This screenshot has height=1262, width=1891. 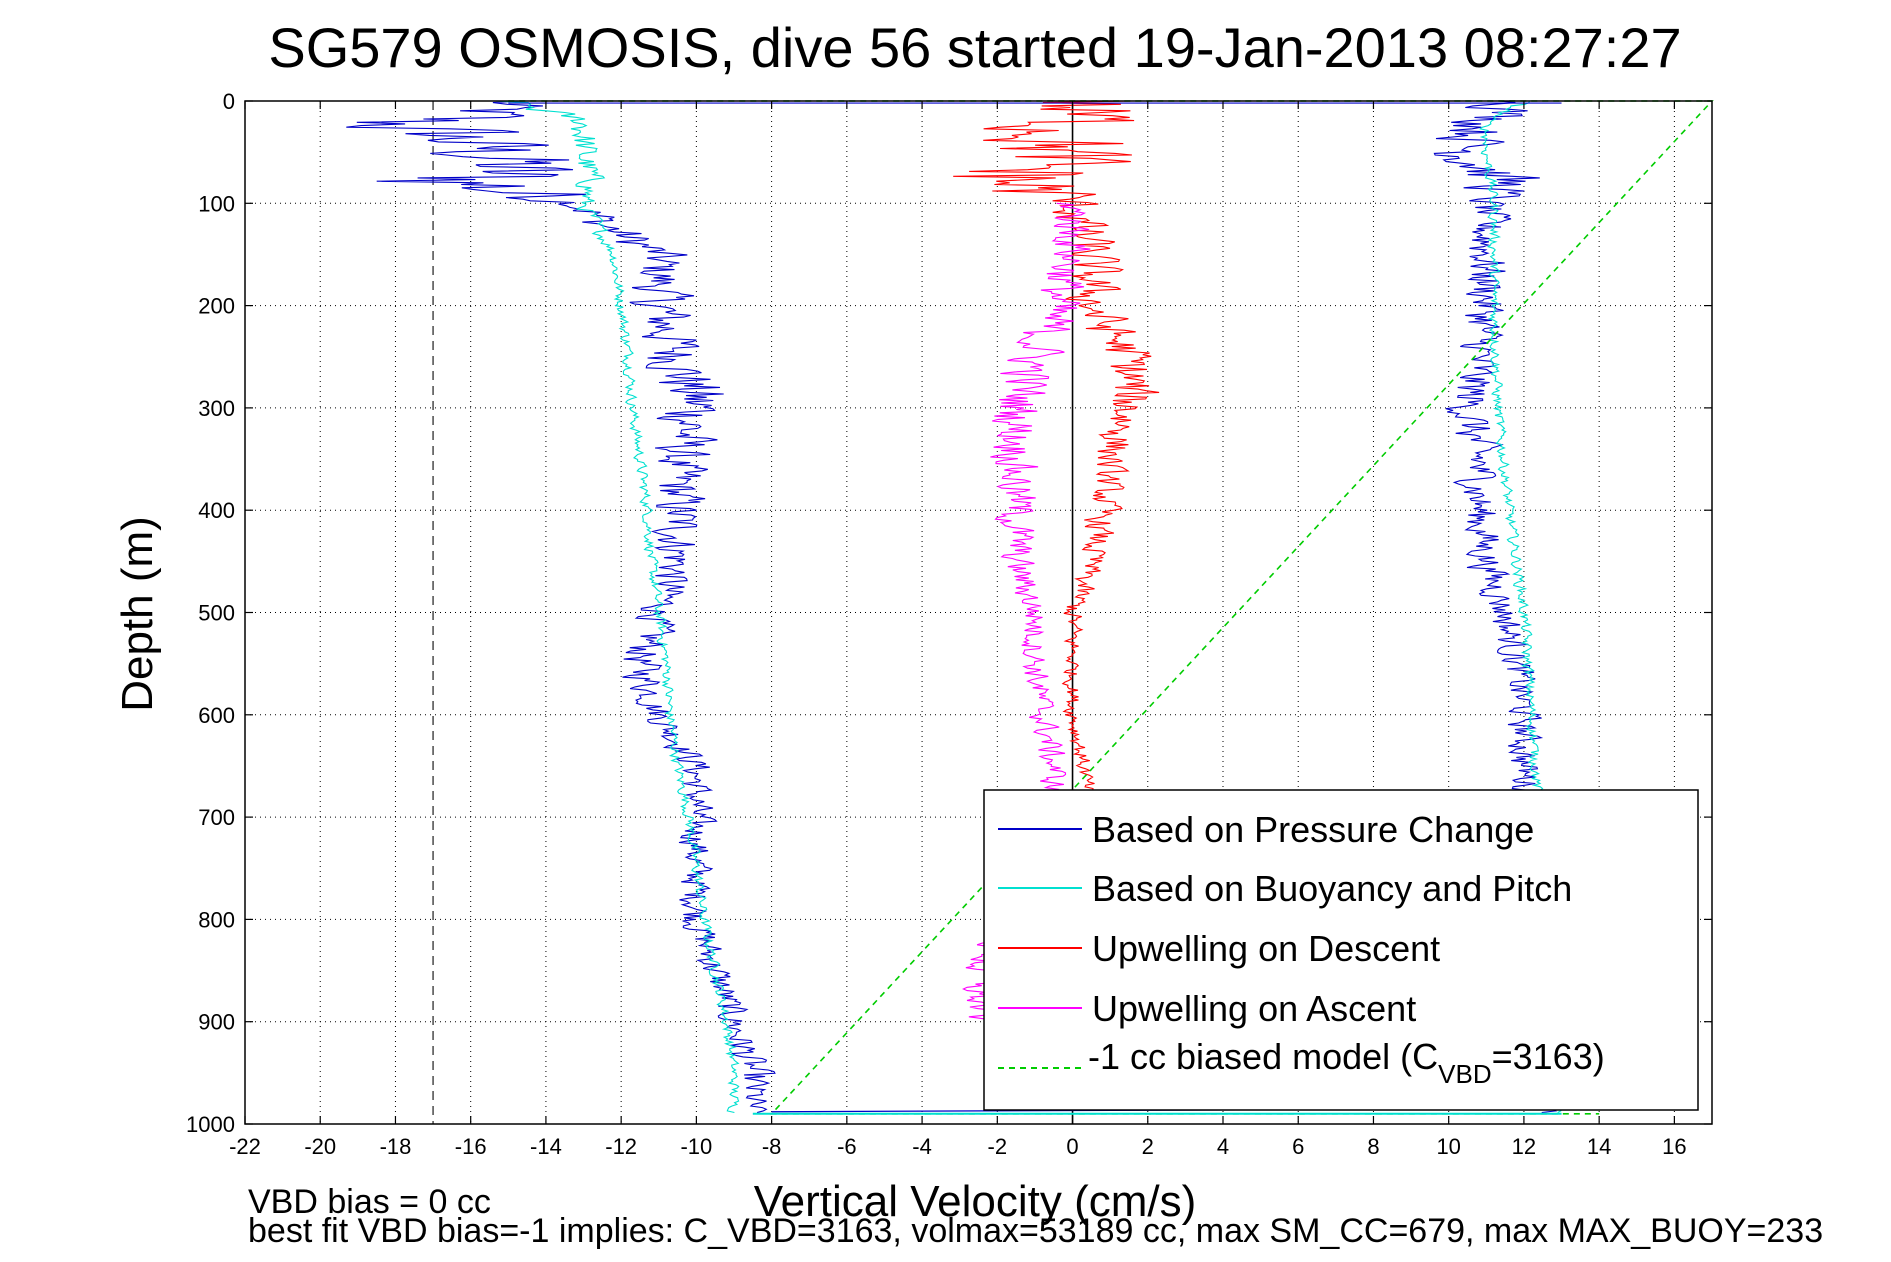 I want to click on y-tick-label: 700, so click(x=216, y=817).